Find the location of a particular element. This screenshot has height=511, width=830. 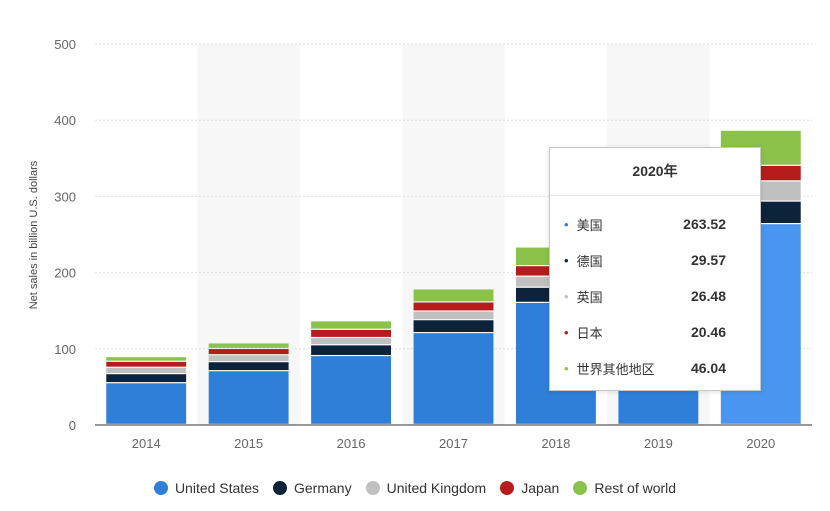

tooltip-series-name: 日本 is located at coordinates (589, 333).